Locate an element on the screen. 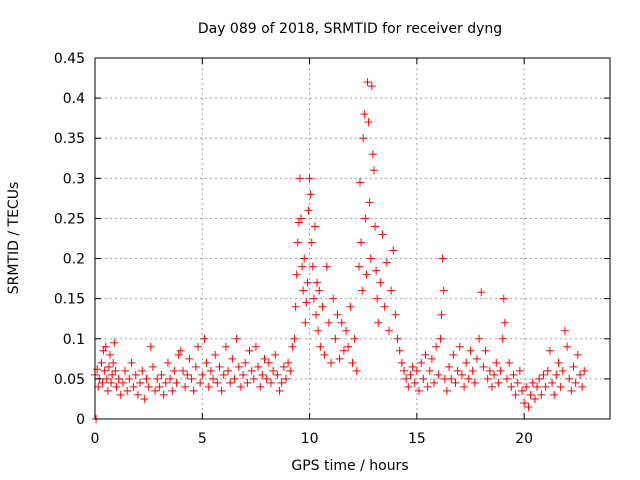 This screenshot has height=480, width=640. y-tick-label: 0.35 is located at coordinates (69, 139).